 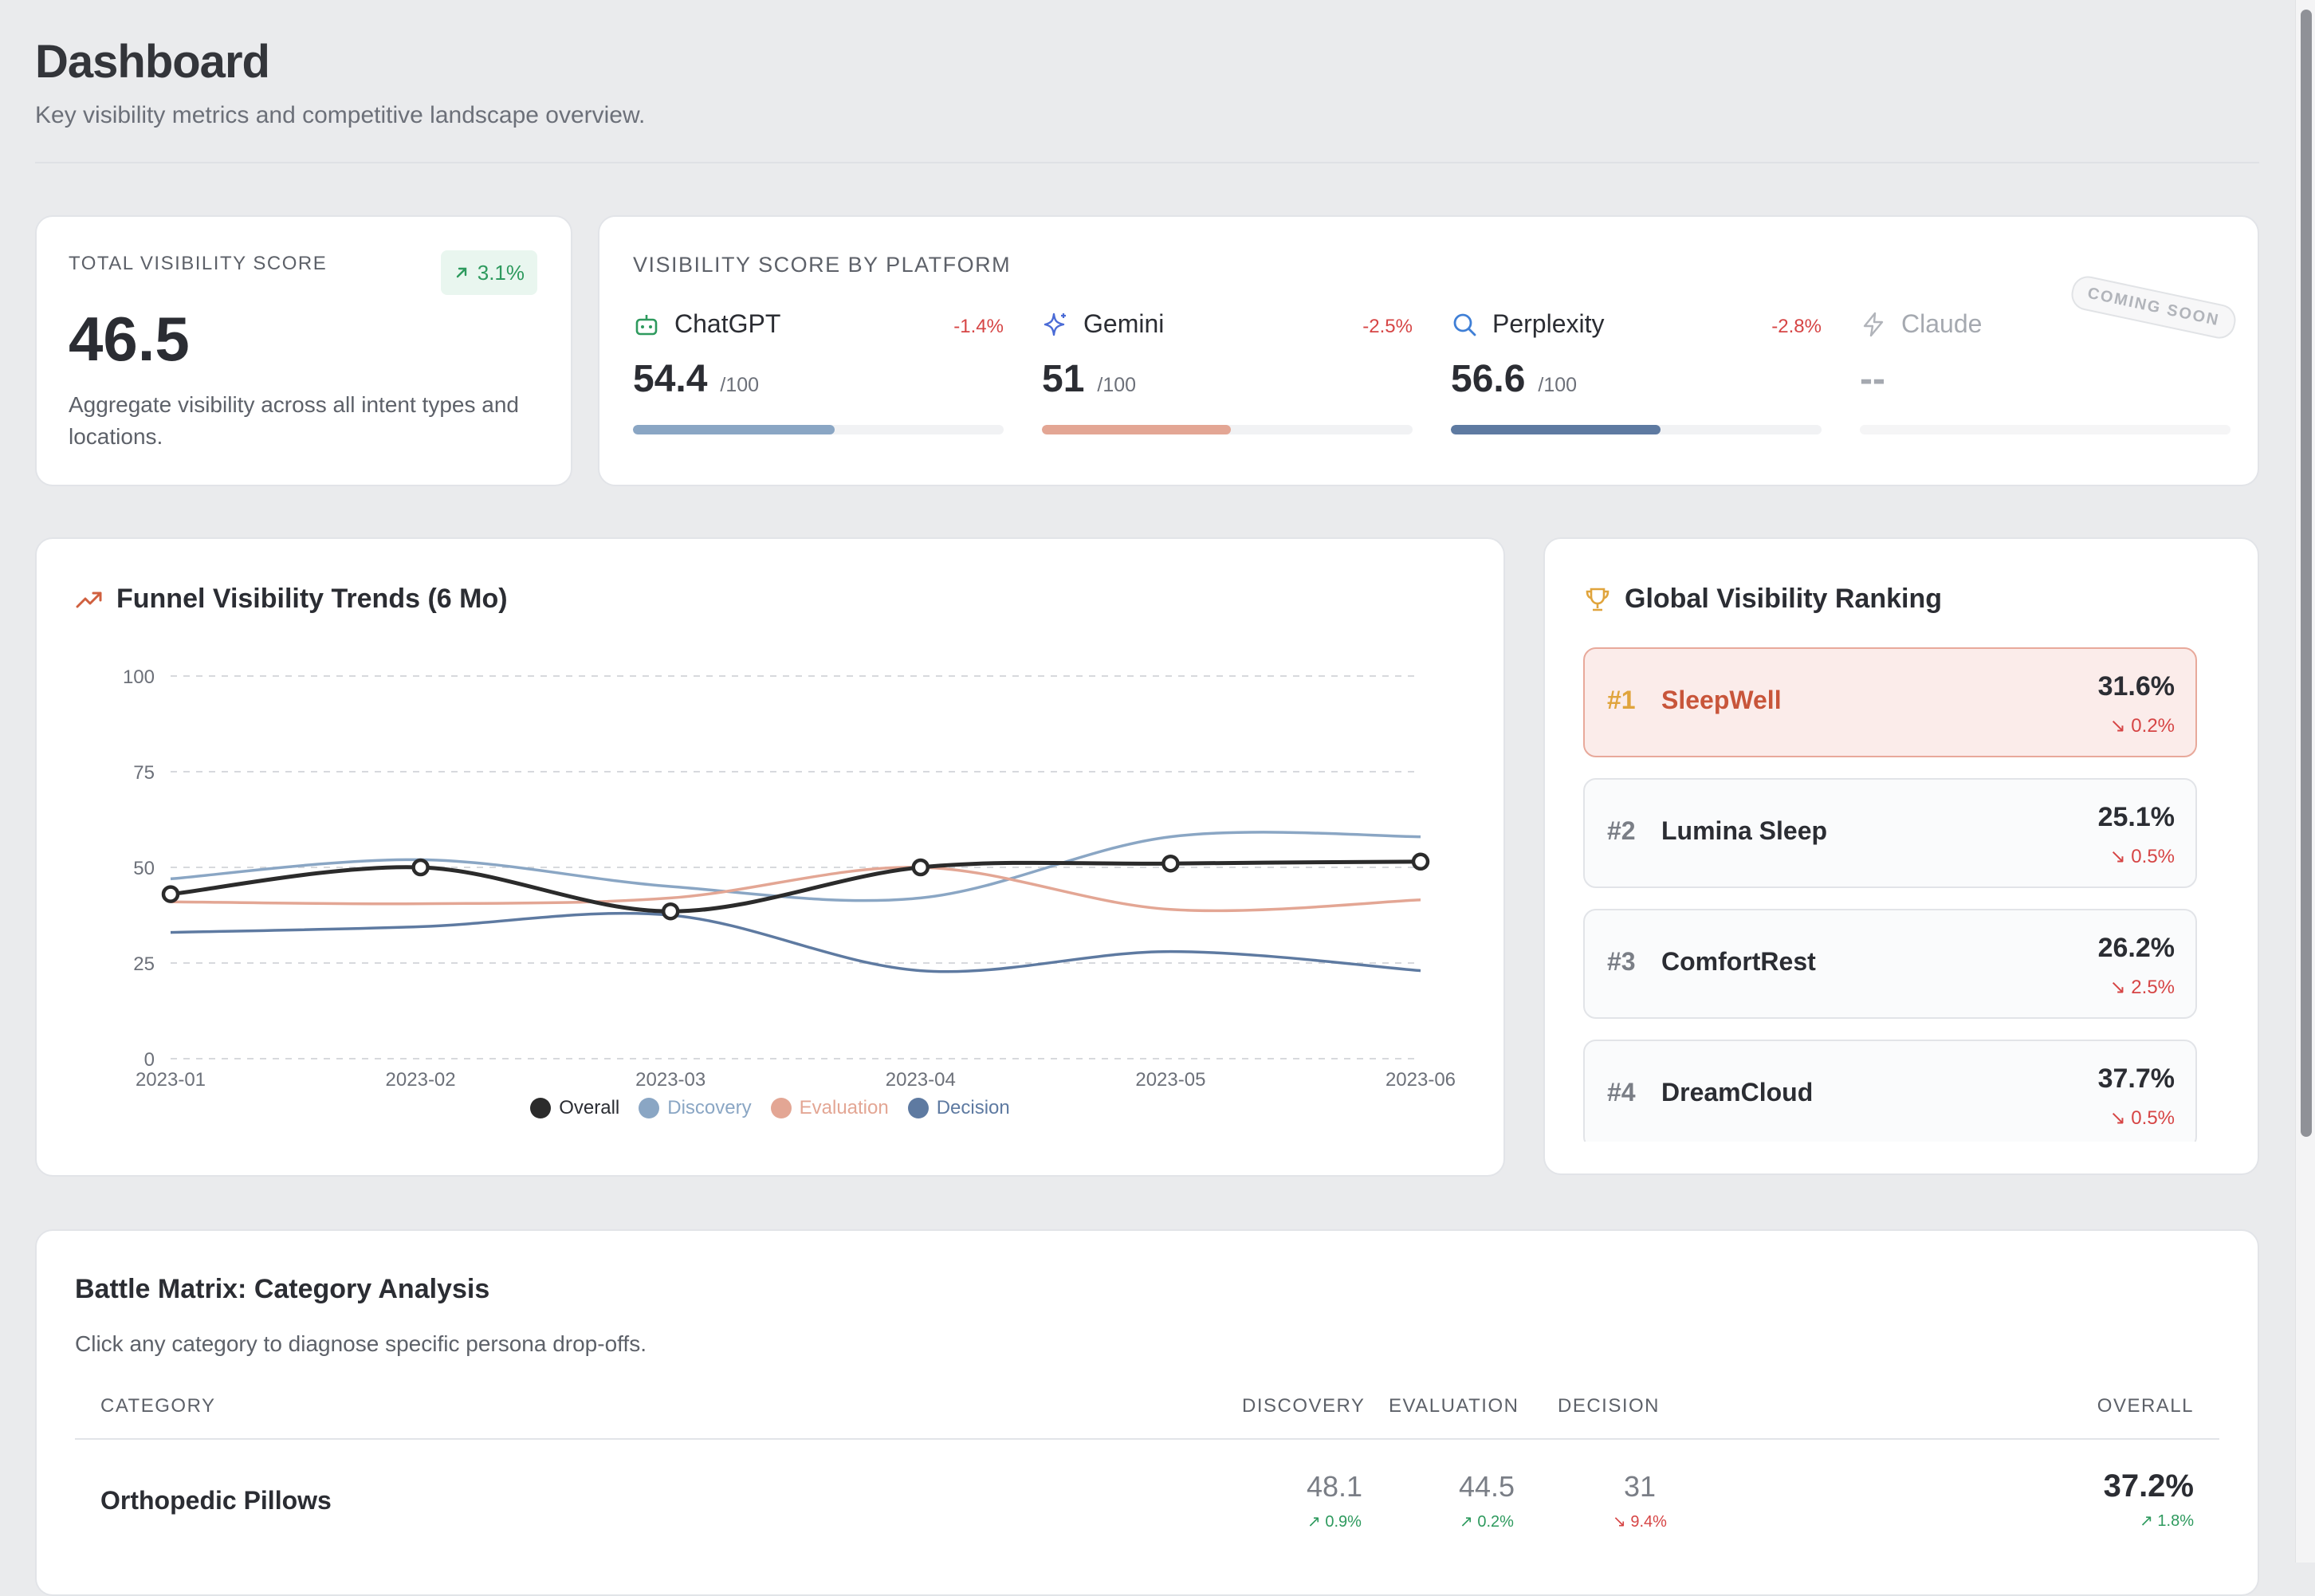 I want to click on legend-item-decision: Decision, so click(x=958, y=1108).